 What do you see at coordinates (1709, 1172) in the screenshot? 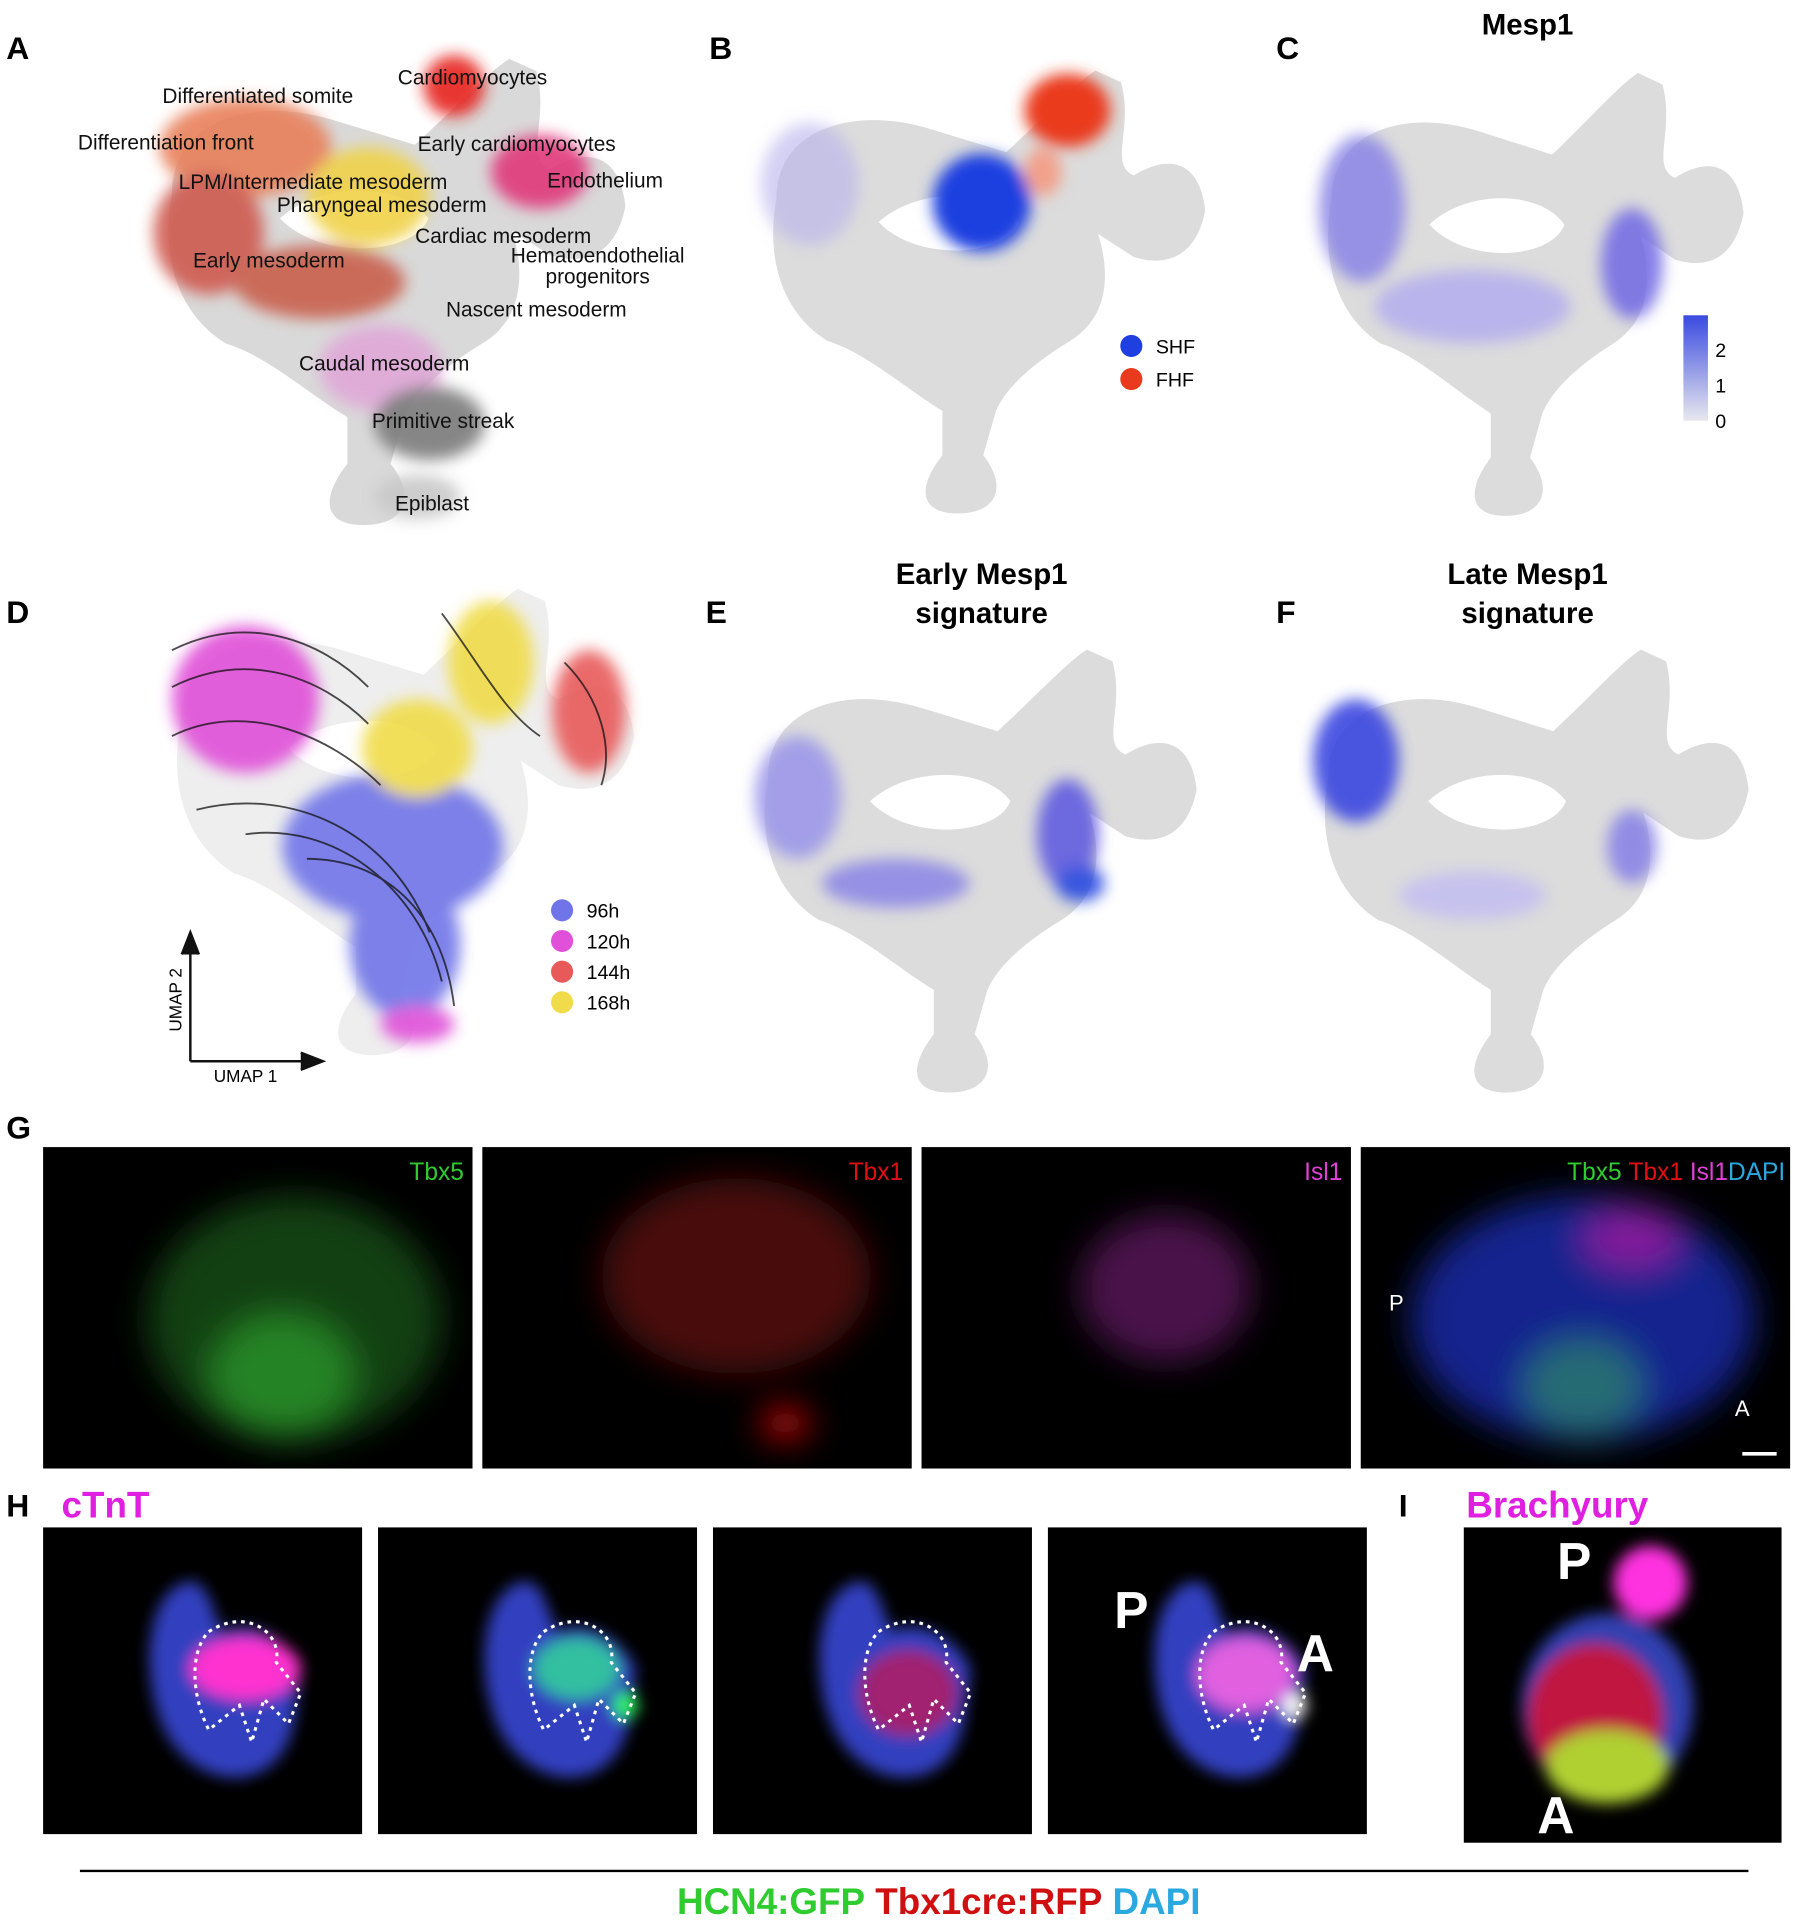
I see `channel: Isl1` at bounding box center [1709, 1172].